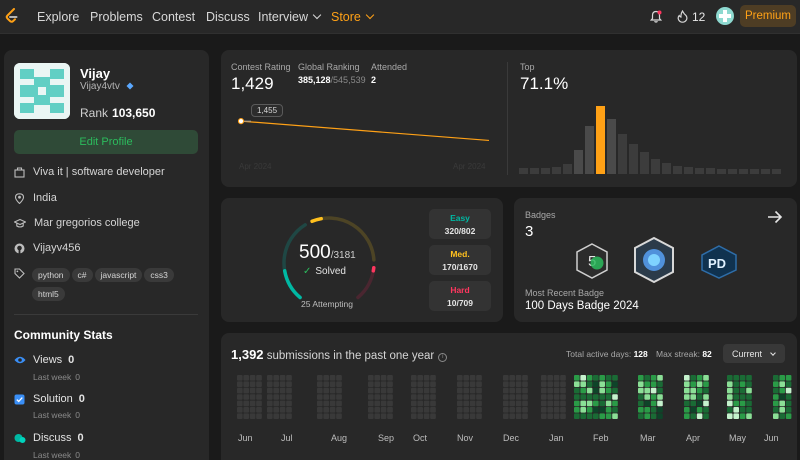 This screenshot has width=800, height=460. Describe the element at coordinates (348, 80) in the screenshot. I see `global-rank-total: /545,539` at that location.